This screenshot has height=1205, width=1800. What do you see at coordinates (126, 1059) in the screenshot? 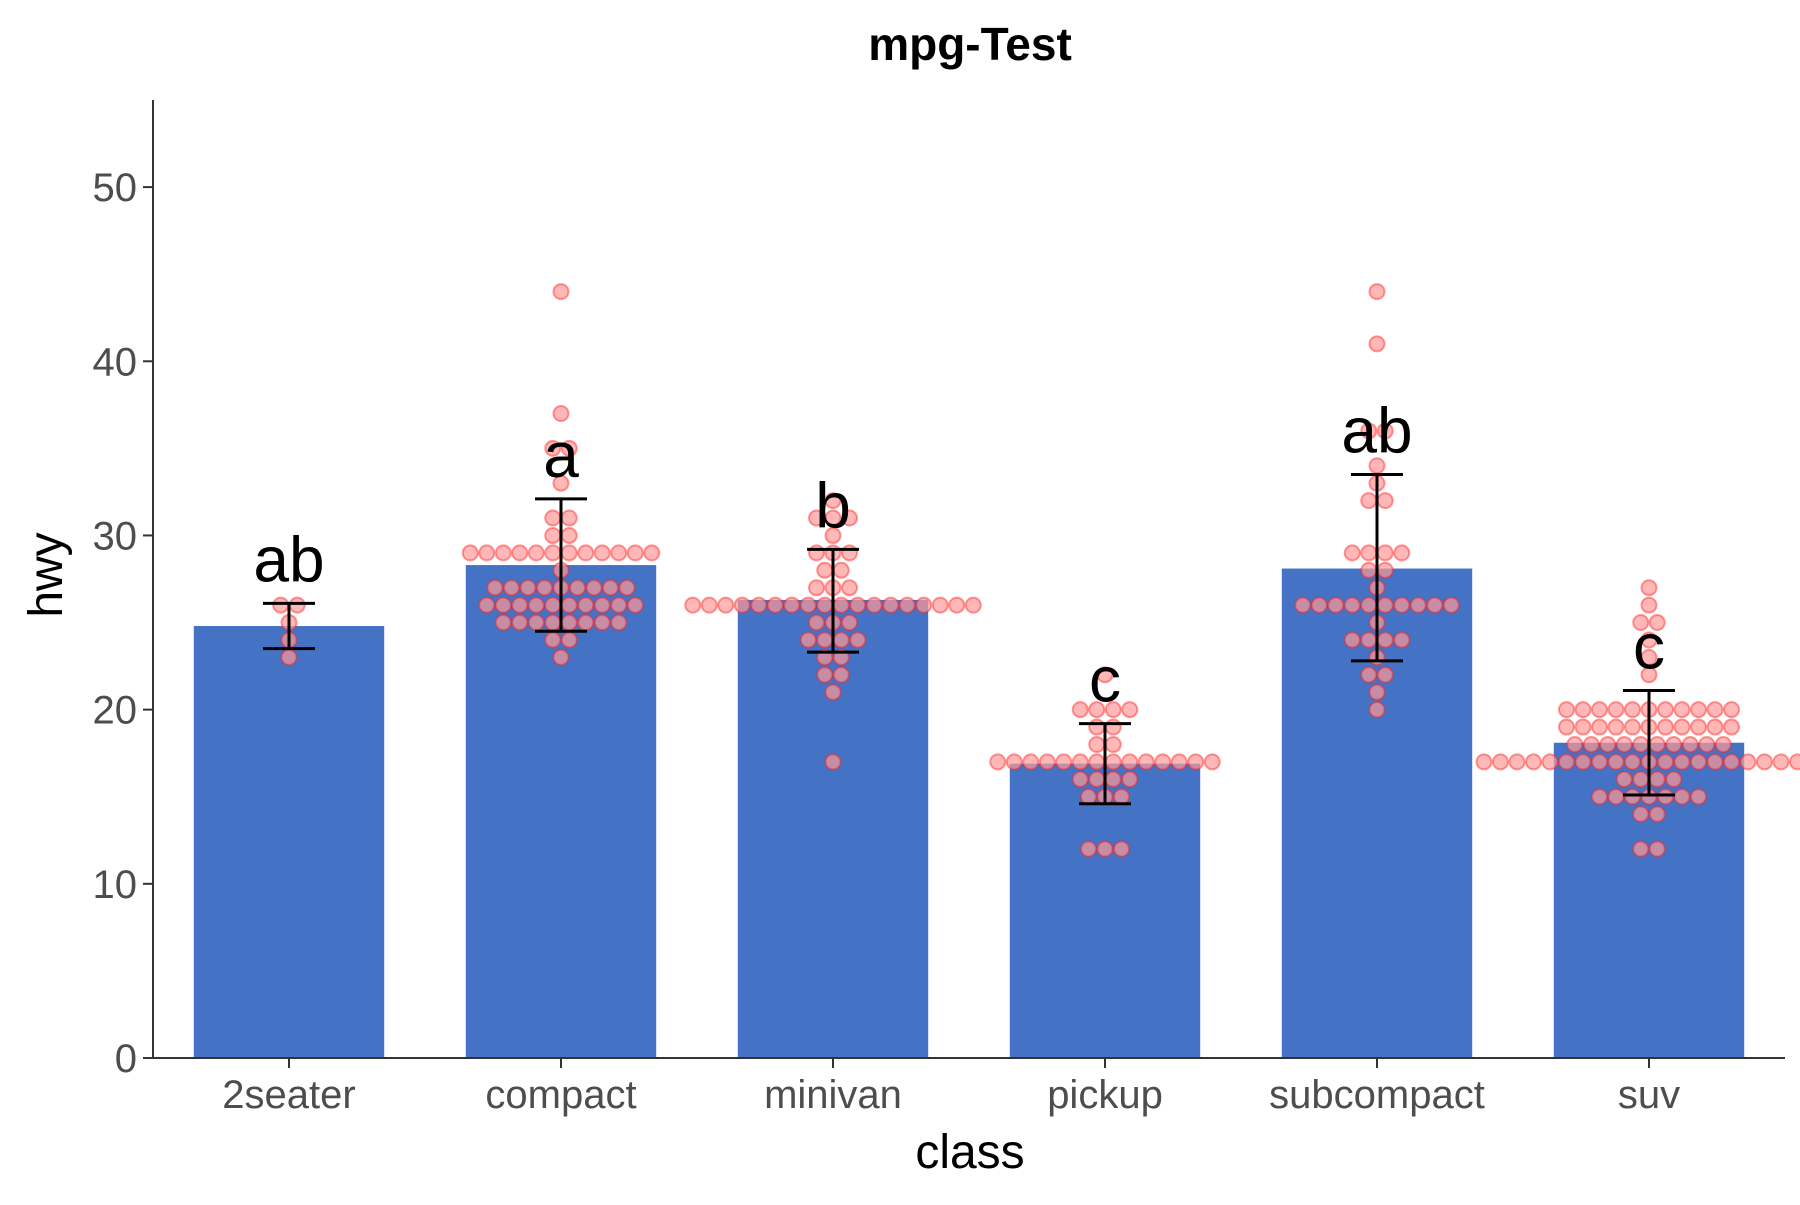
I see `y-tick-label: 0` at bounding box center [126, 1059].